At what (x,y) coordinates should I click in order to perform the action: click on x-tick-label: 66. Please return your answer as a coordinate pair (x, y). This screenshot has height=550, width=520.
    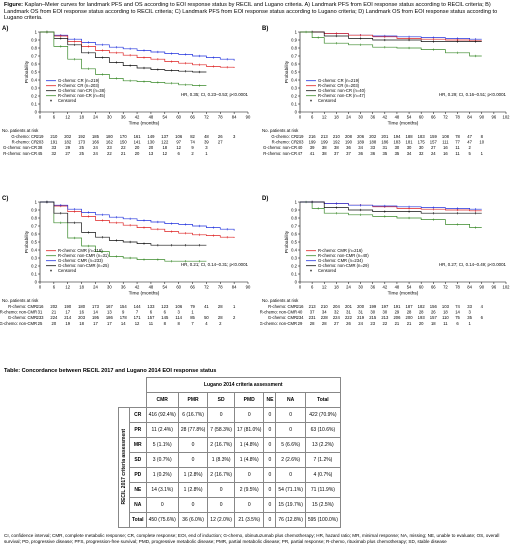
    Looking at the image, I should click on (433, 117).